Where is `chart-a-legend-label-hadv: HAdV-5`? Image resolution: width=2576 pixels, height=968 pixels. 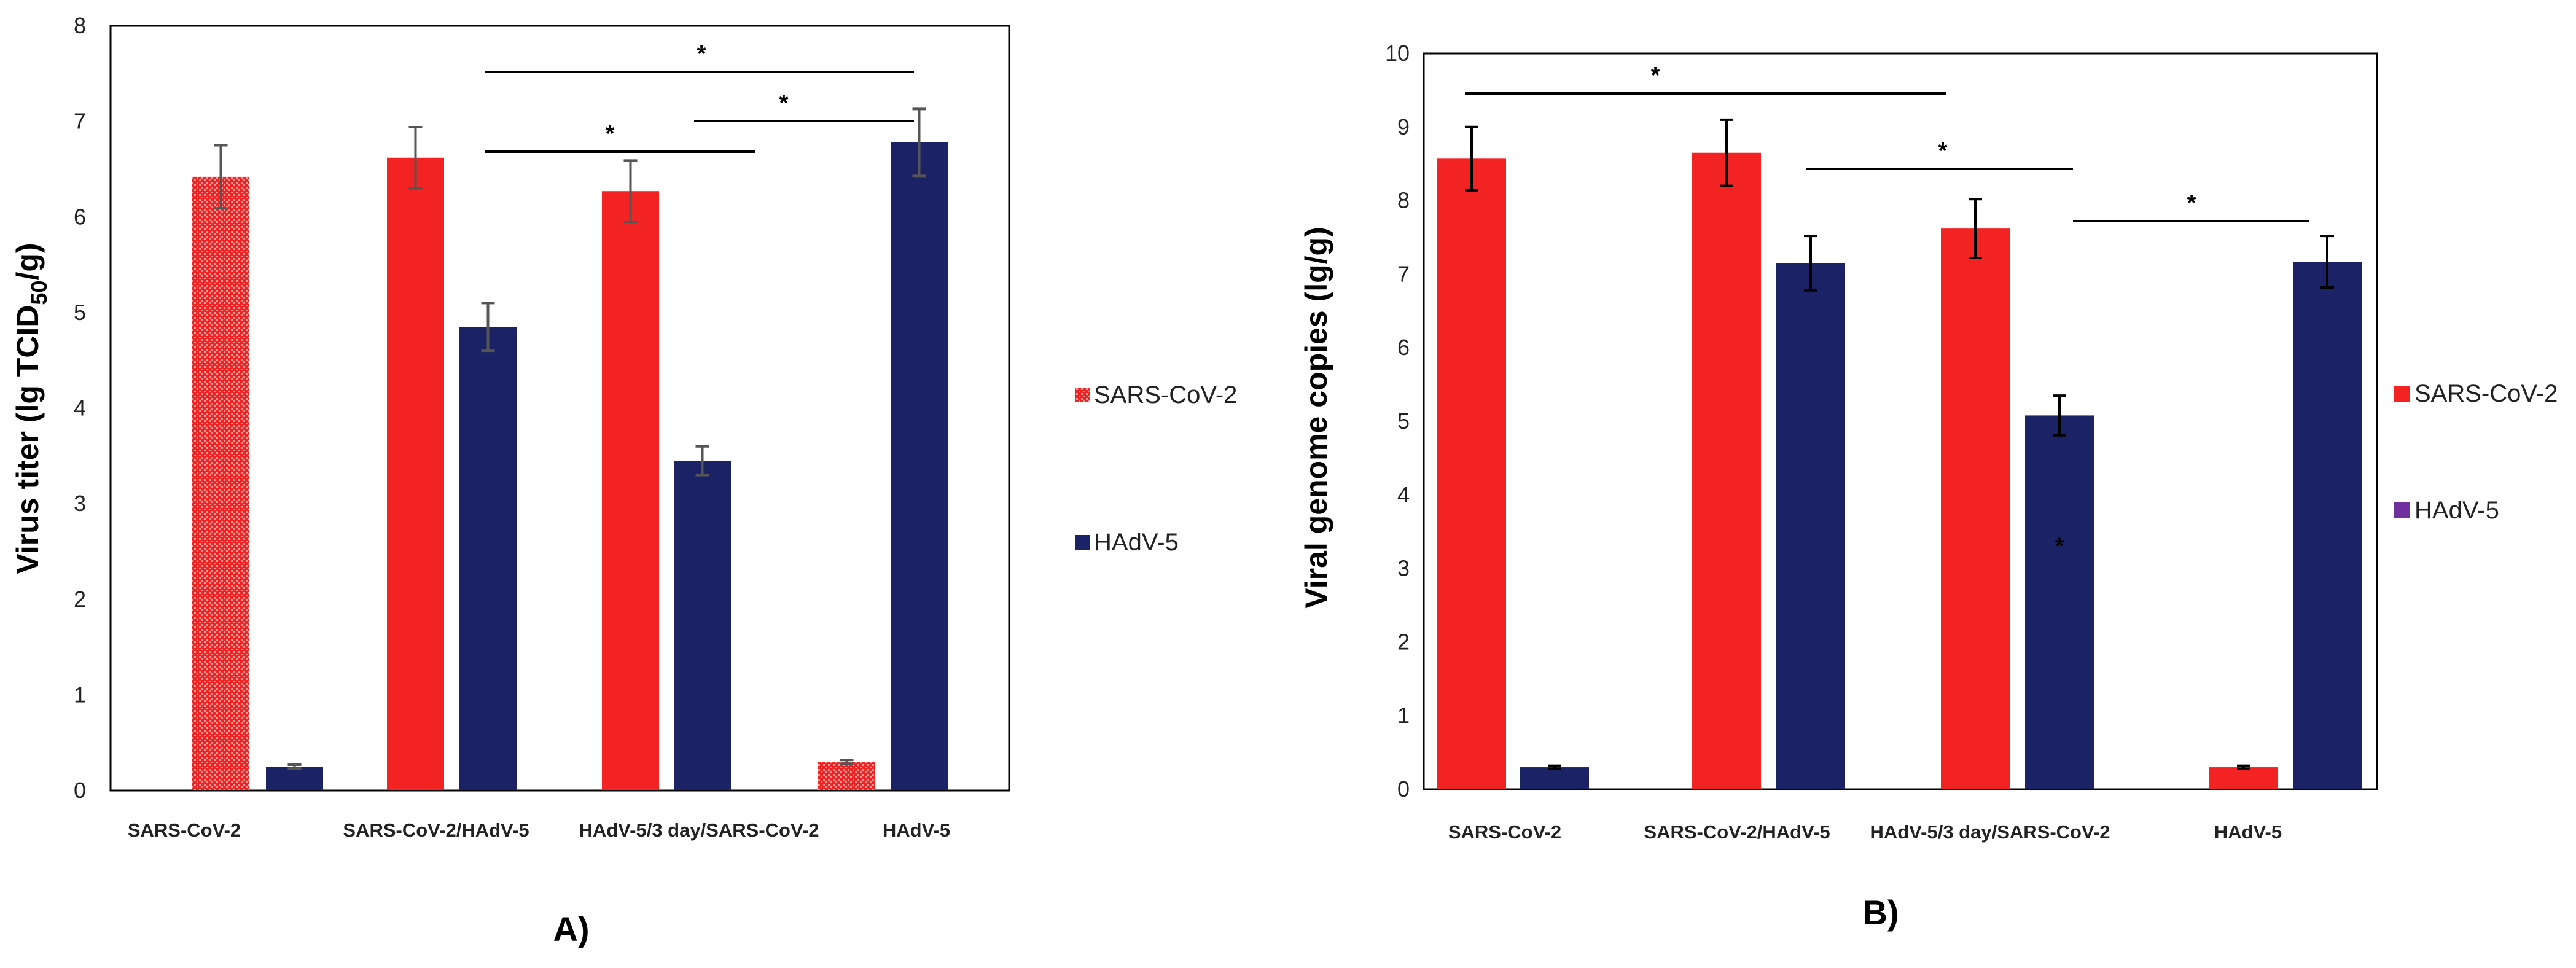 chart-a-legend-label-hadv: HAdV-5 is located at coordinates (1136, 542).